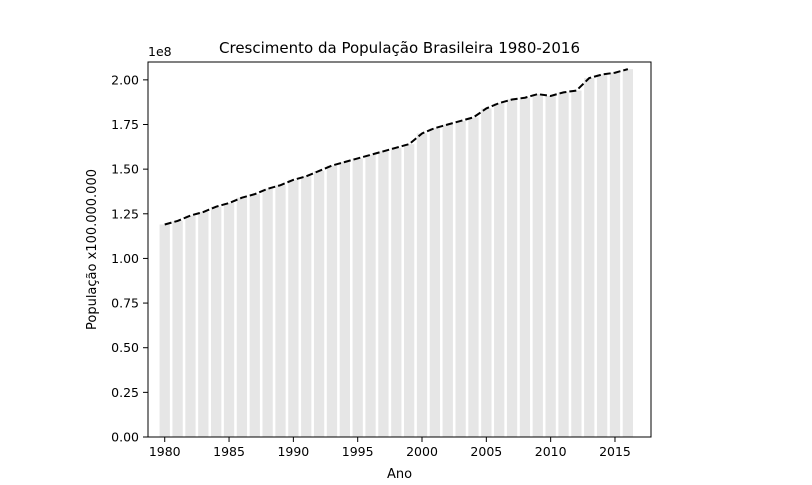  What do you see at coordinates (125, 79) in the screenshot?
I see `y-tick-label: 2.00` at bounding box center [125, 79].